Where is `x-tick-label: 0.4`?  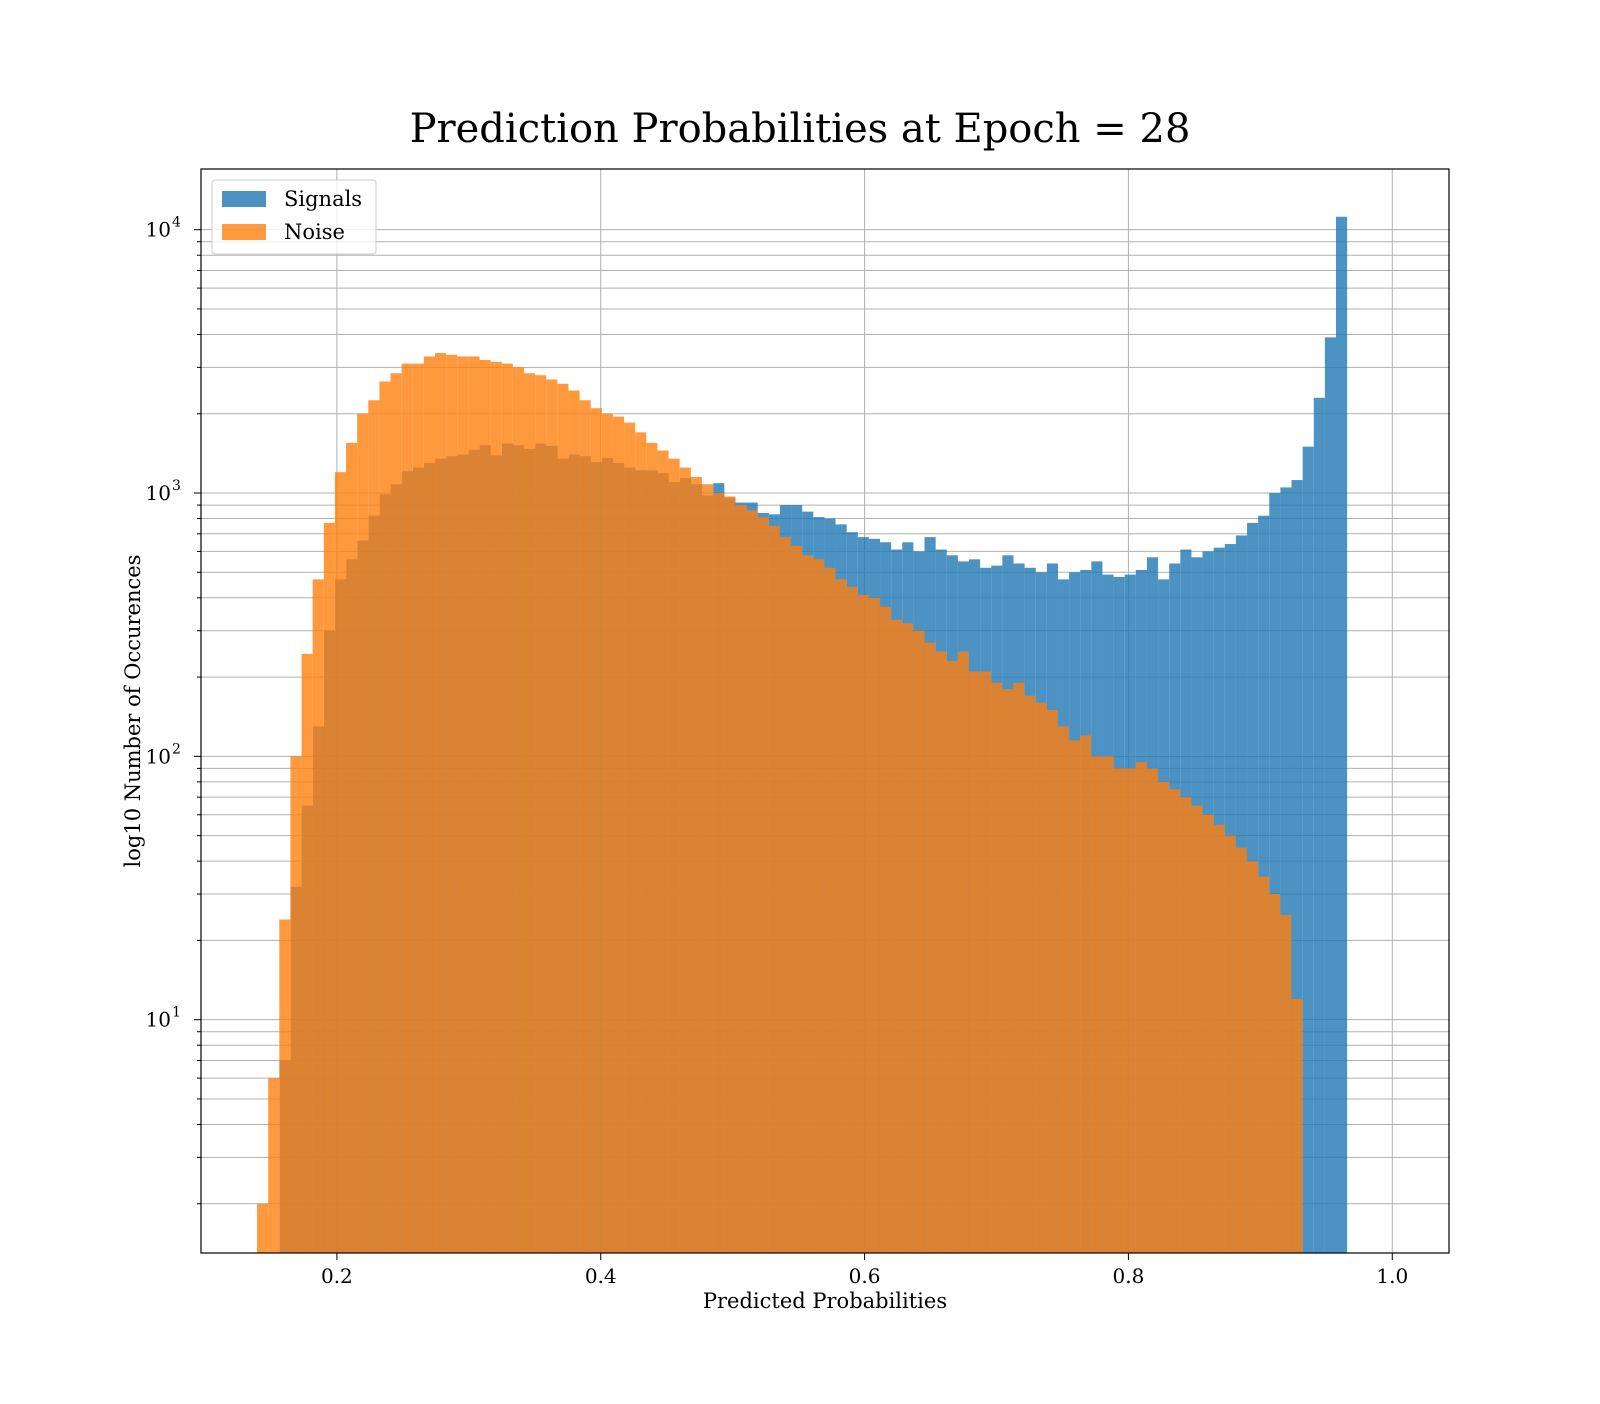 x-tick-label: 0.4 is located at coordinates (601, 1276).